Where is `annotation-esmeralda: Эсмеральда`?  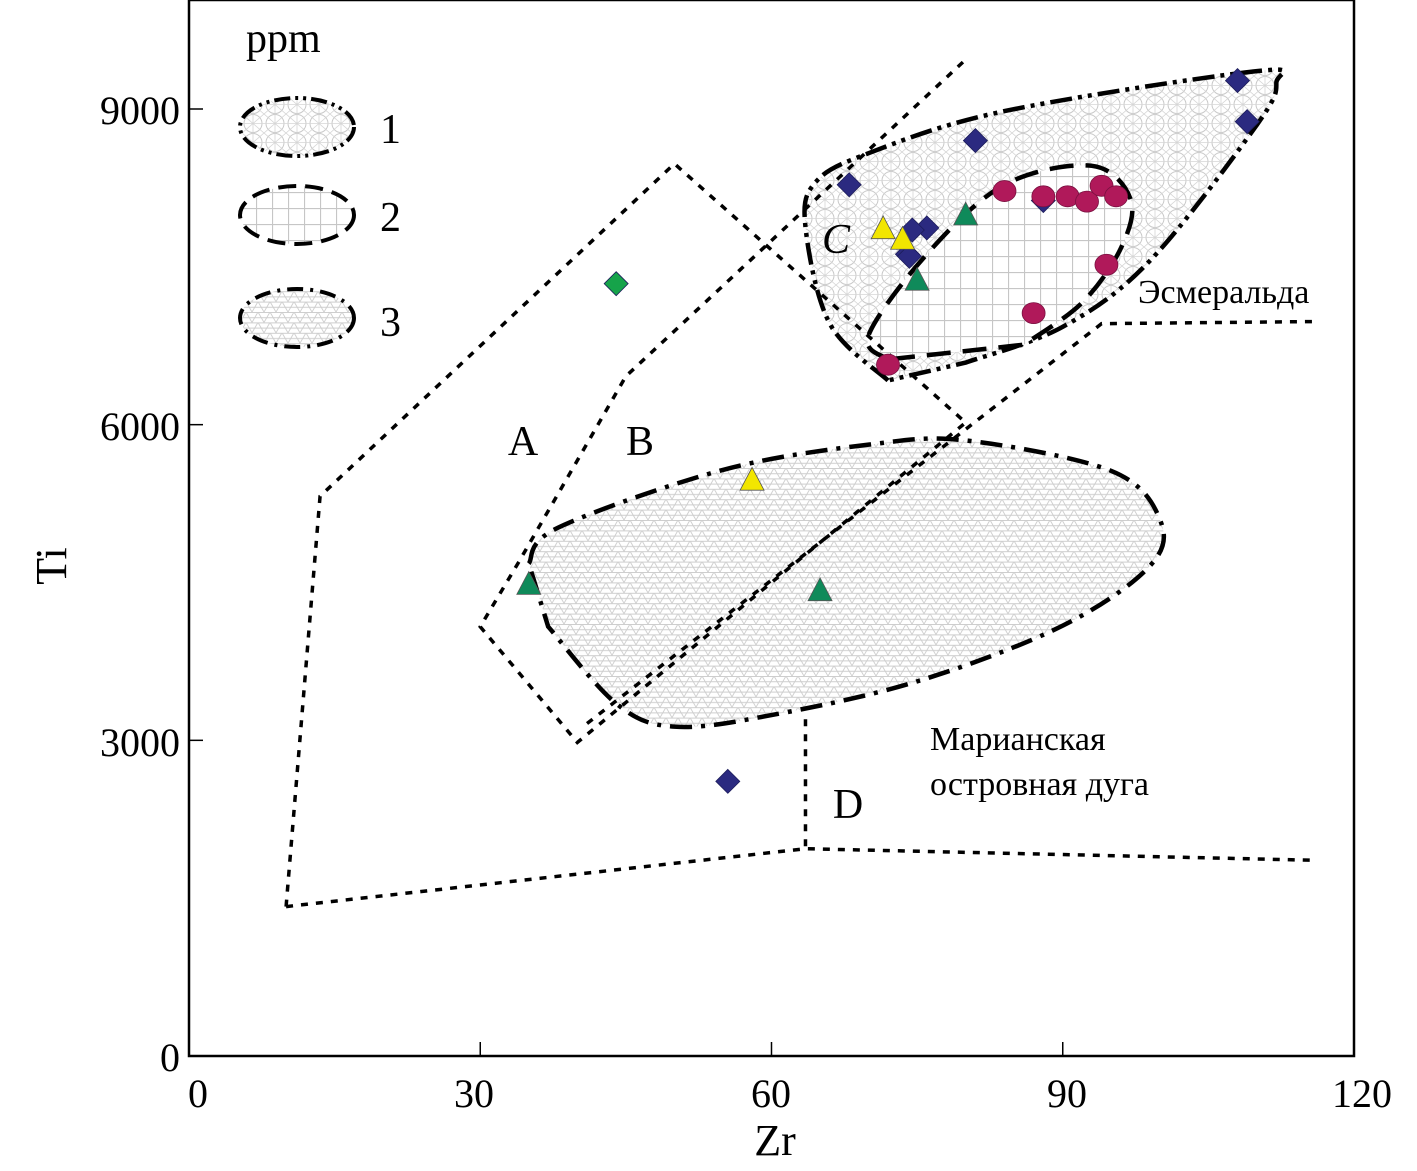 annotation-esmeralda: Эсмеральда is located at coordinates (1223, 292).